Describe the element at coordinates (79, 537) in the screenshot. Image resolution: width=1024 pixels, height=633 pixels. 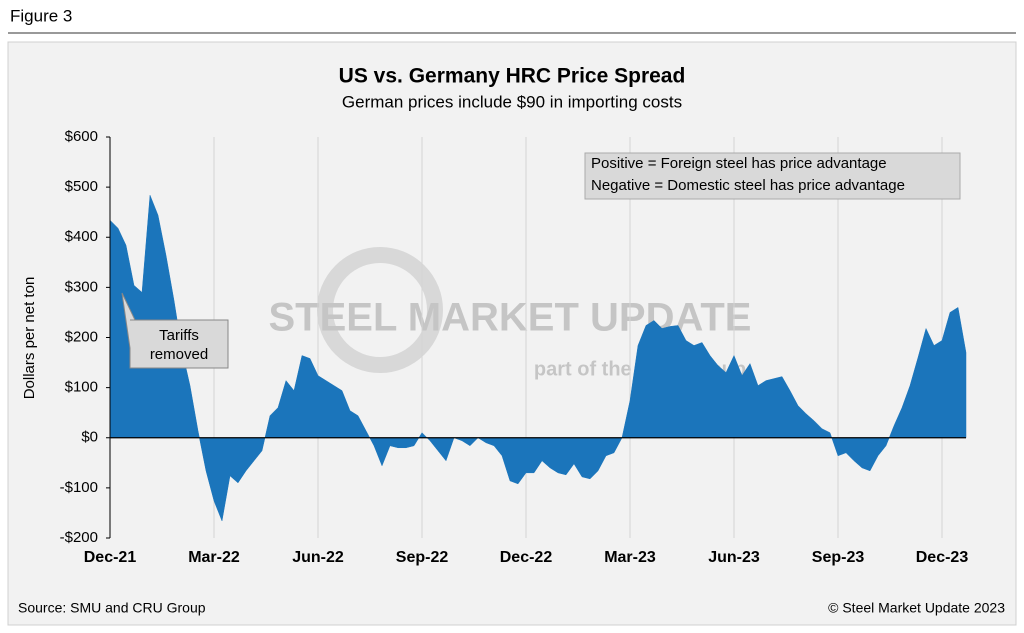
I see `y-tick-label: -$200` at that location.